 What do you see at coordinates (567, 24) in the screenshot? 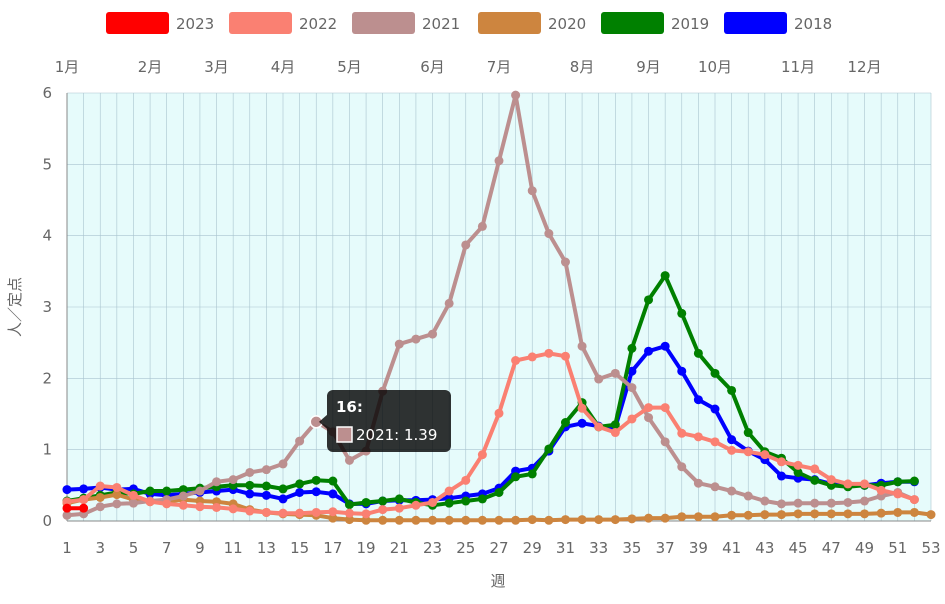
I see `legend-label: 2020` at bounding box center [567, 24].